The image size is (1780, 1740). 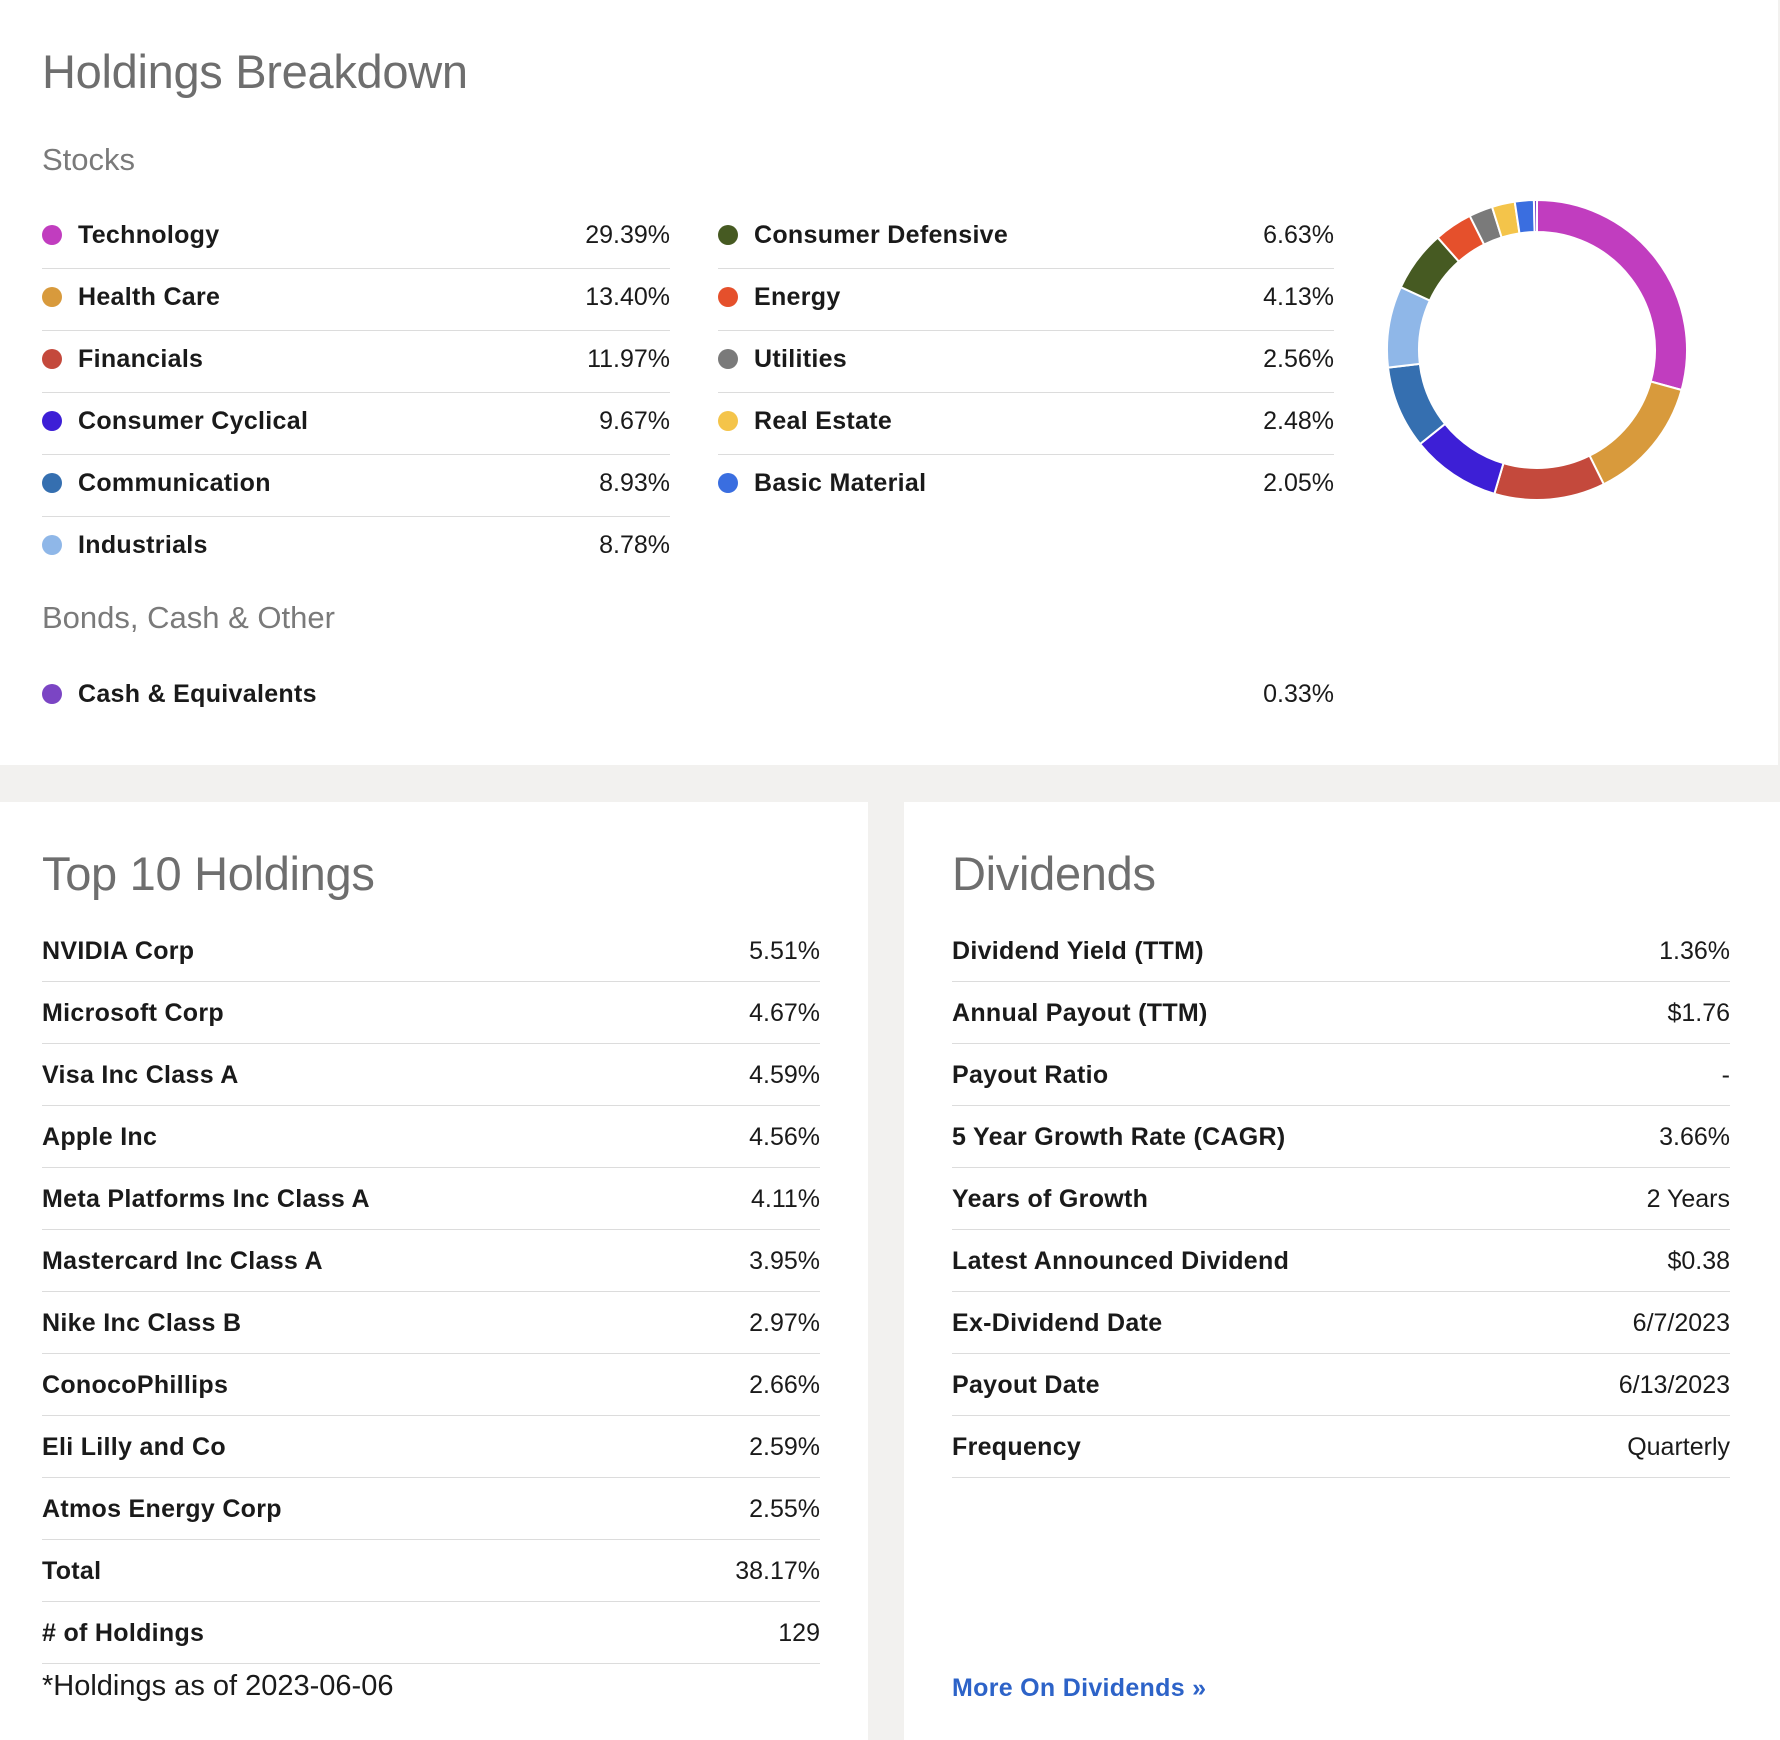 I want to click on sector-row-industrials: Industrials 8.78%, so click(x=356, y=548).